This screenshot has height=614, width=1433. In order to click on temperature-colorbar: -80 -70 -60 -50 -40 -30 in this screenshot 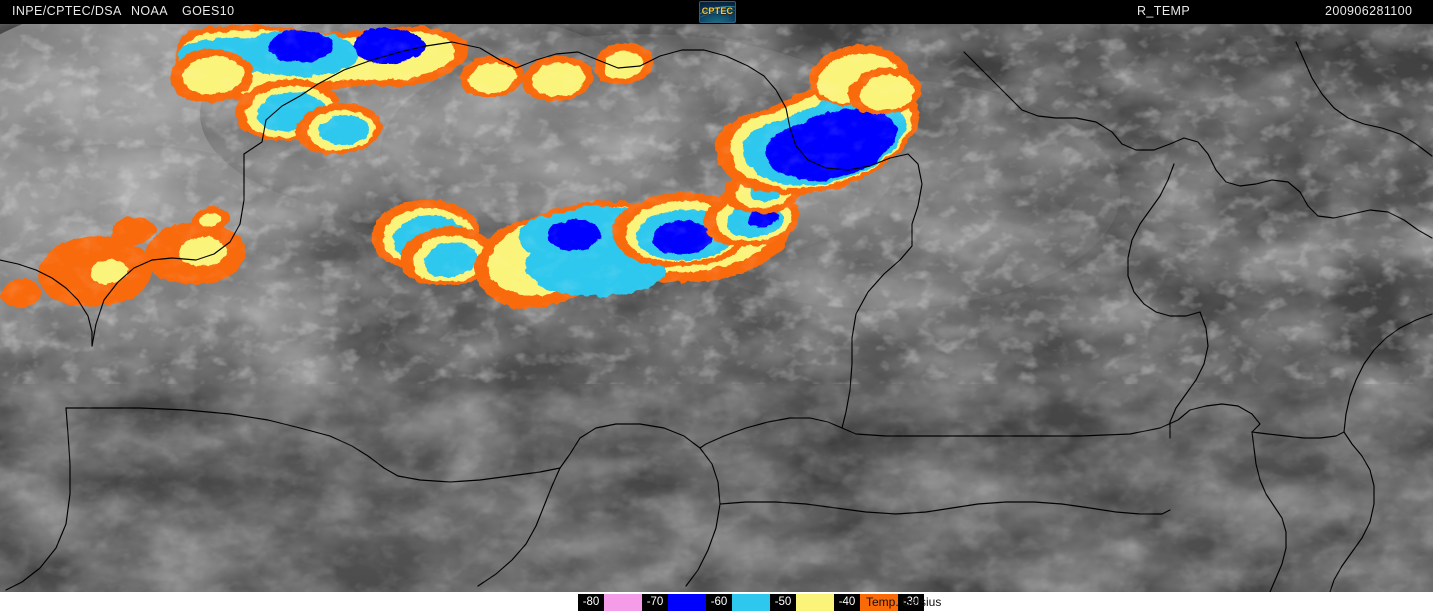, I will do `click(751, 602)`.